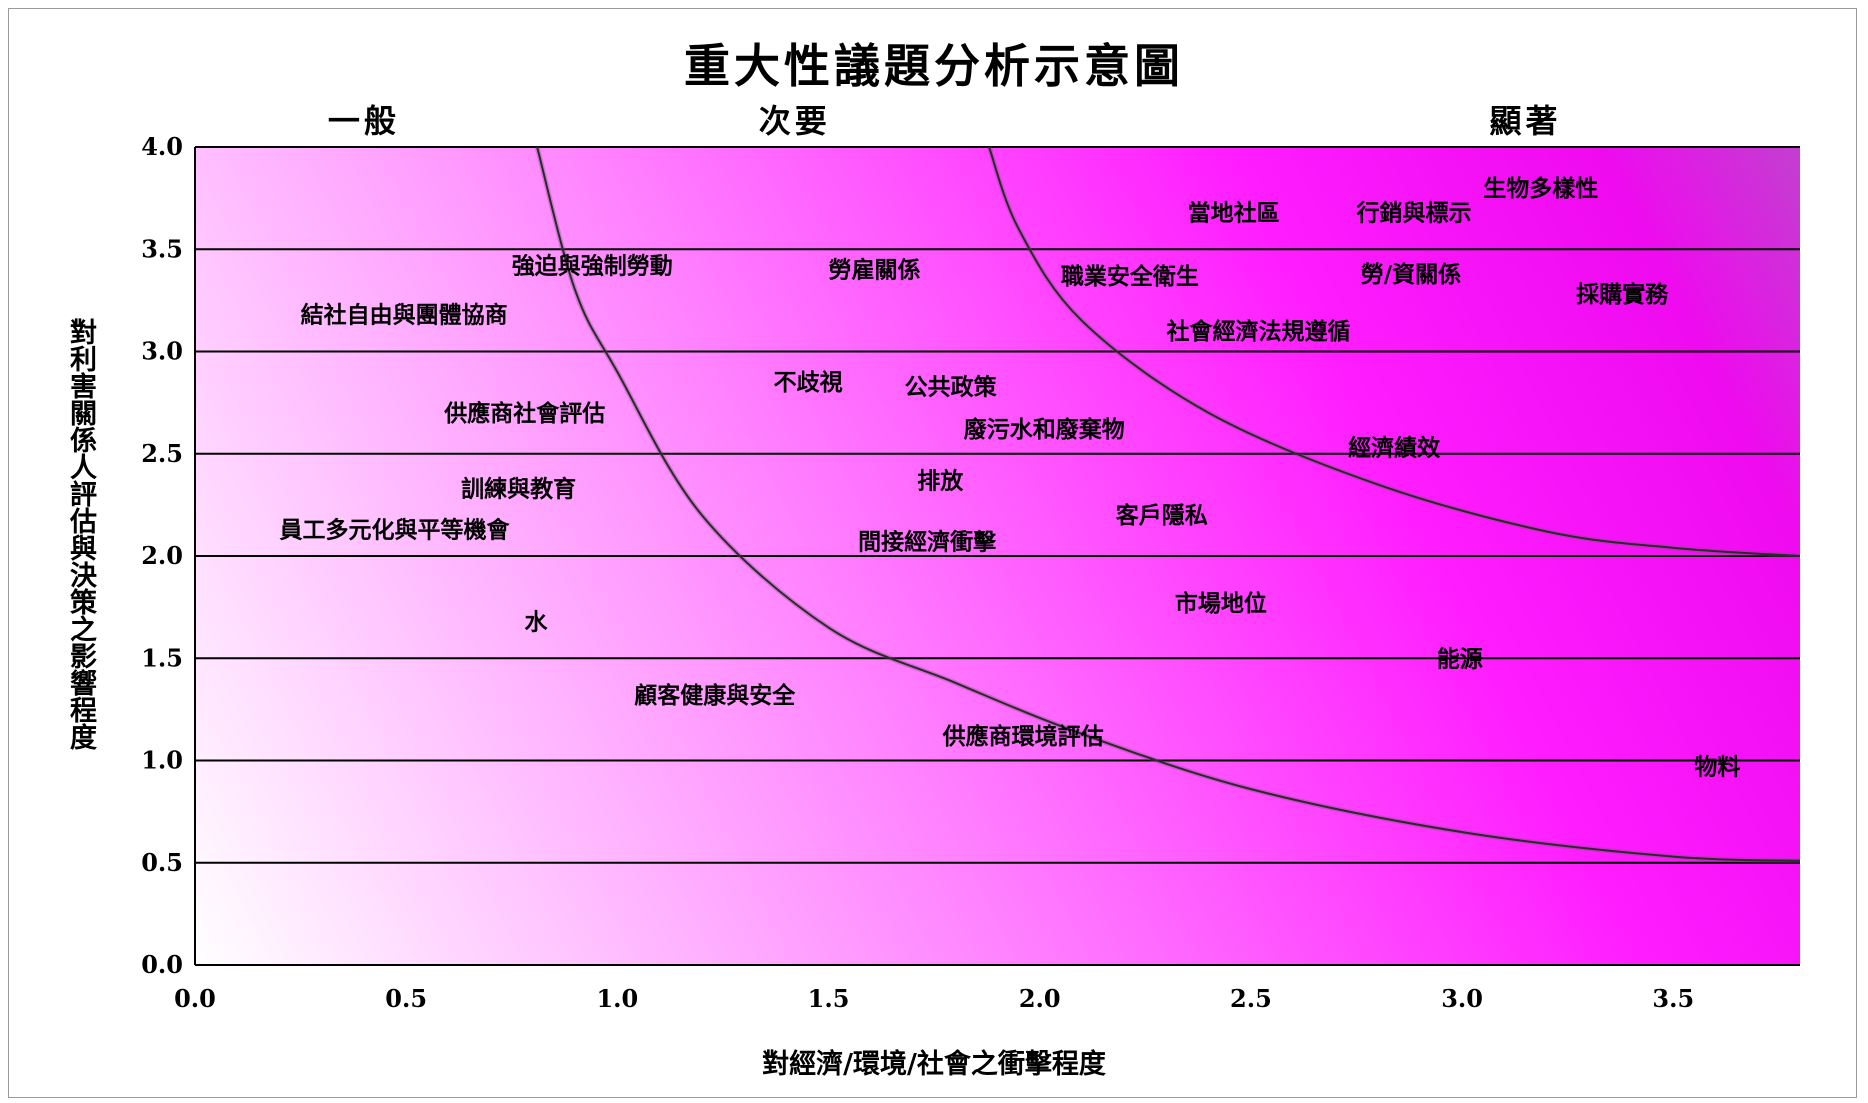 The image size is (1868, 1103). I want to click on data-point-label: 勞雇關係, so click(875, 270).